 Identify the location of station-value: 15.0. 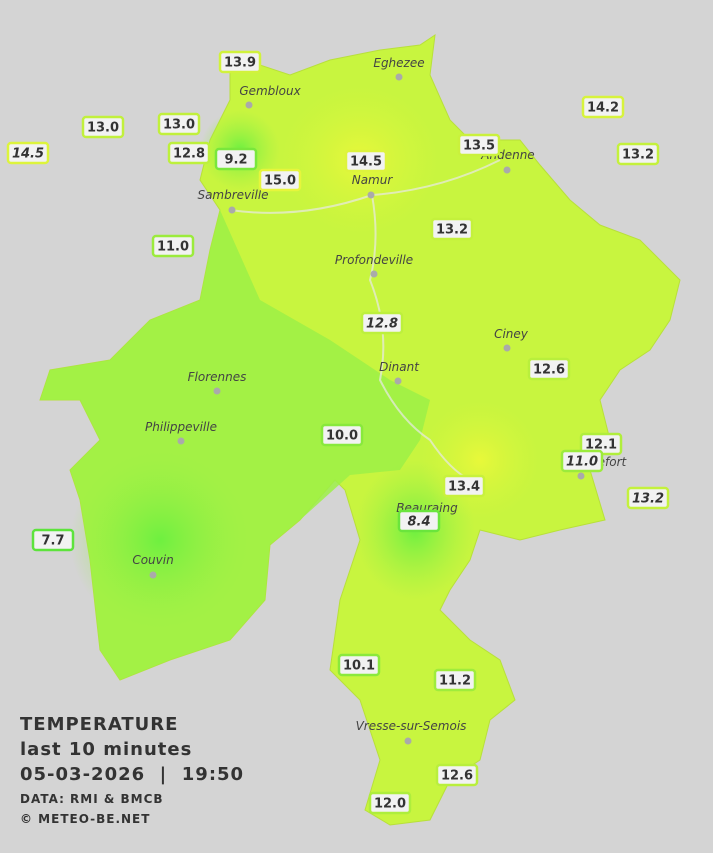
(280, 181).